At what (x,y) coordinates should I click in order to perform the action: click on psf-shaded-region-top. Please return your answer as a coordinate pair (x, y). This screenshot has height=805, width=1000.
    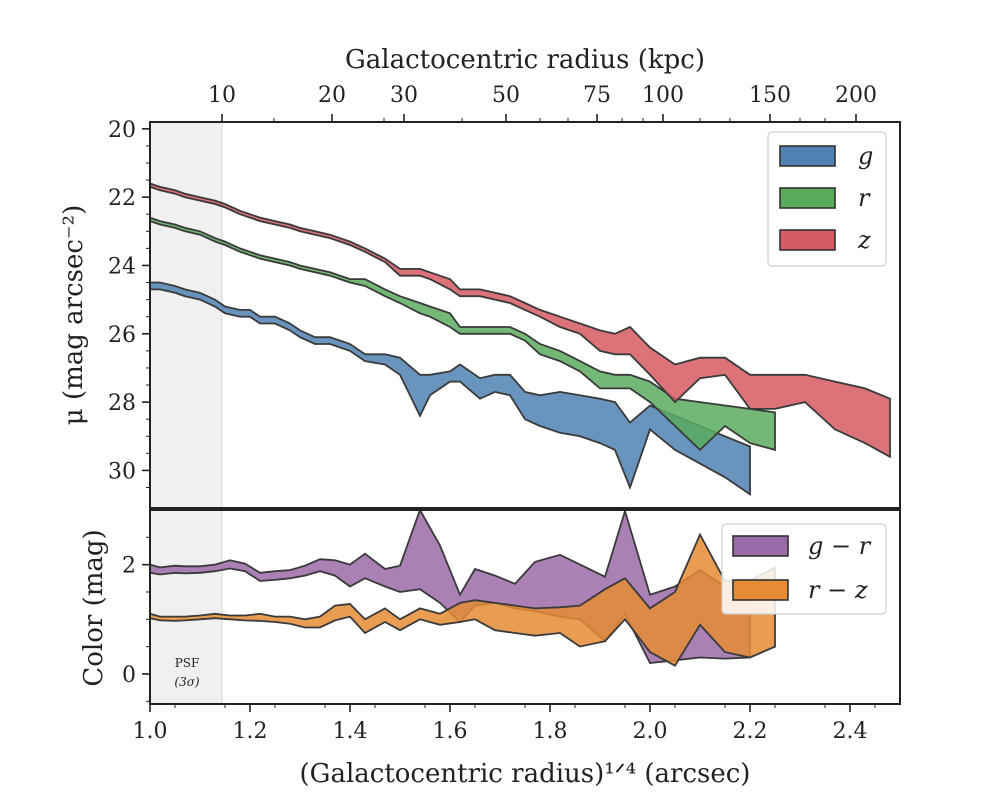
    Looking at the image, I should click on (186, 315).